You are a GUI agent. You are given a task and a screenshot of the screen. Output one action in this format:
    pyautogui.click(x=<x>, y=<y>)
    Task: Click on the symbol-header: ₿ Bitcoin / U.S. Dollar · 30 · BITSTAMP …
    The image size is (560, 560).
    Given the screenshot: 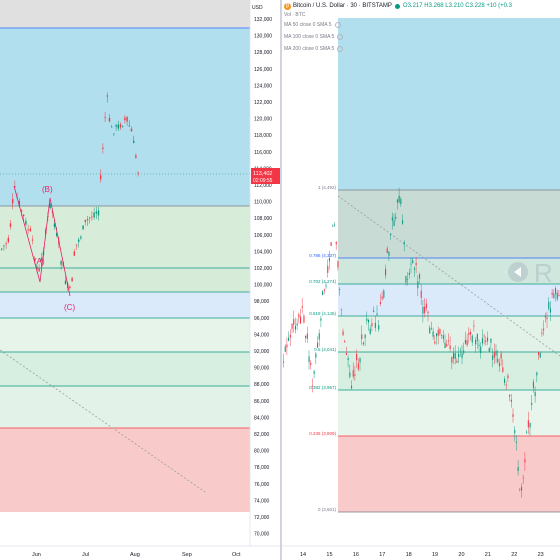 What is the action you would take?
    pyautogui.click(x=397, y=6)
    